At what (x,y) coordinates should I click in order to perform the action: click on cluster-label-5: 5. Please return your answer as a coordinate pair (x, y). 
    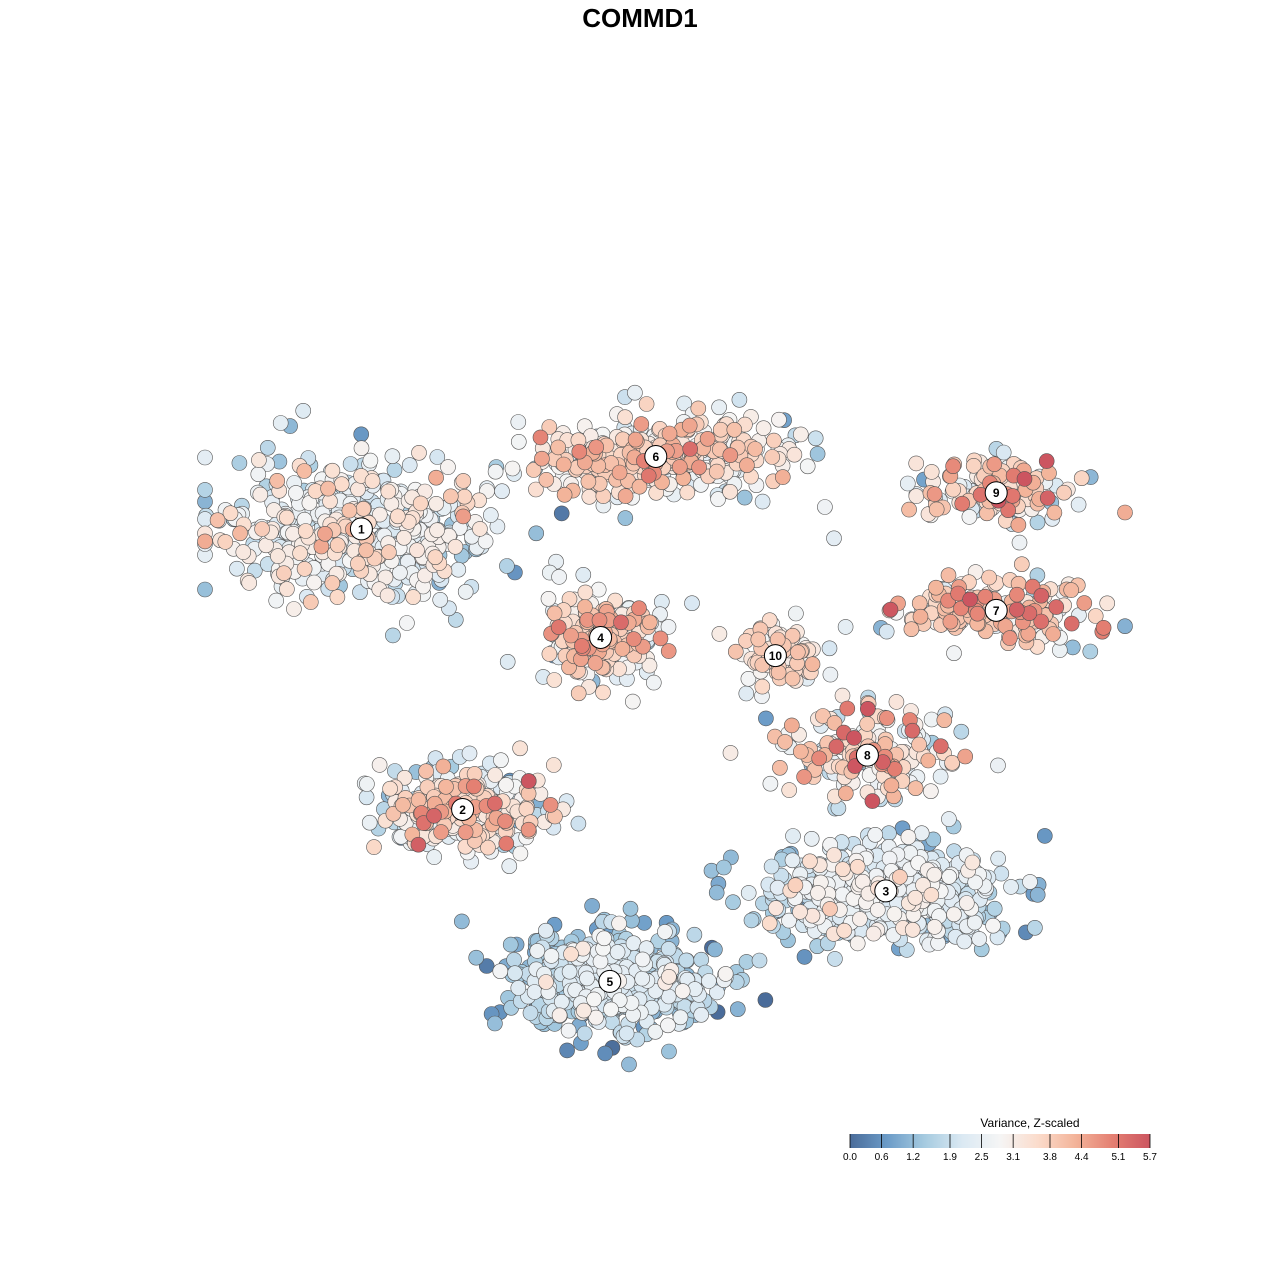
    Looking at the image, I should click on (610, 981).